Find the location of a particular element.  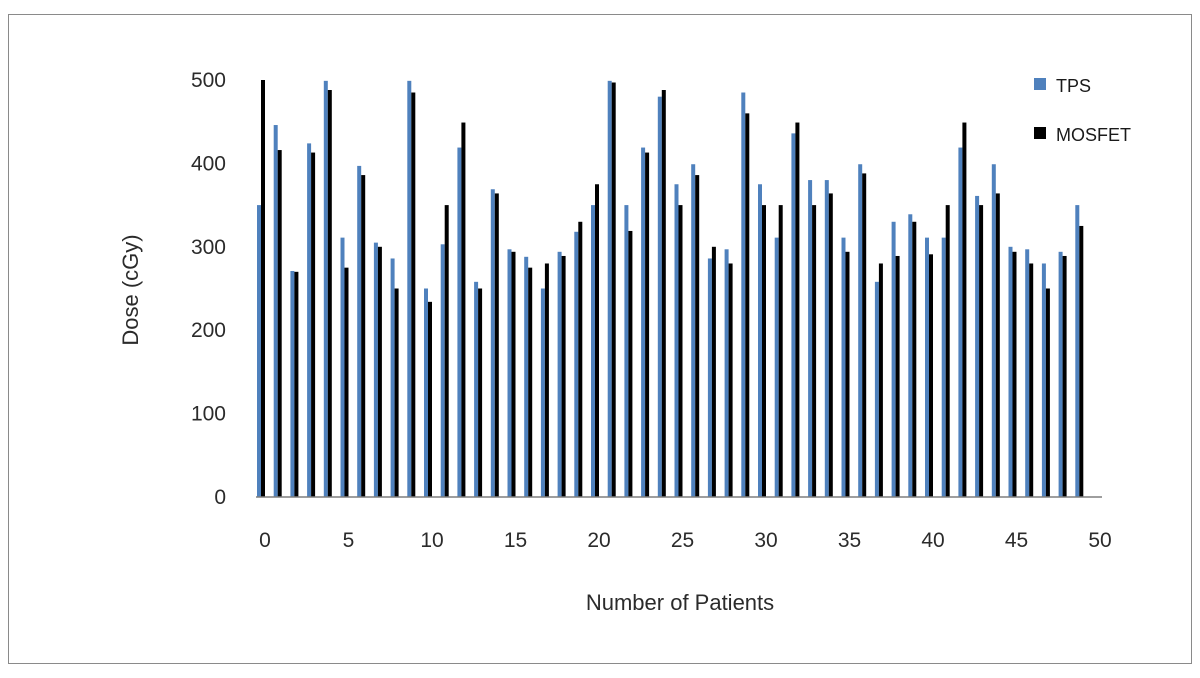

y-tick-label: 400 is located at coordinates (208, 163).